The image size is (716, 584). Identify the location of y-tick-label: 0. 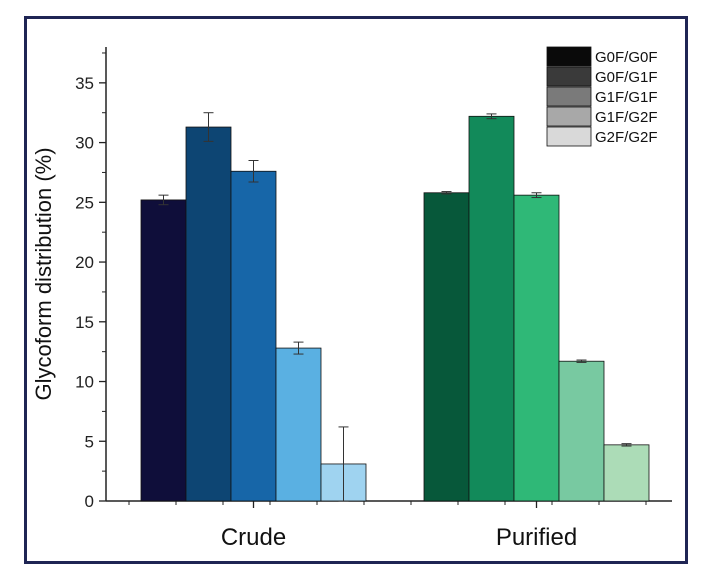
(89, 501).